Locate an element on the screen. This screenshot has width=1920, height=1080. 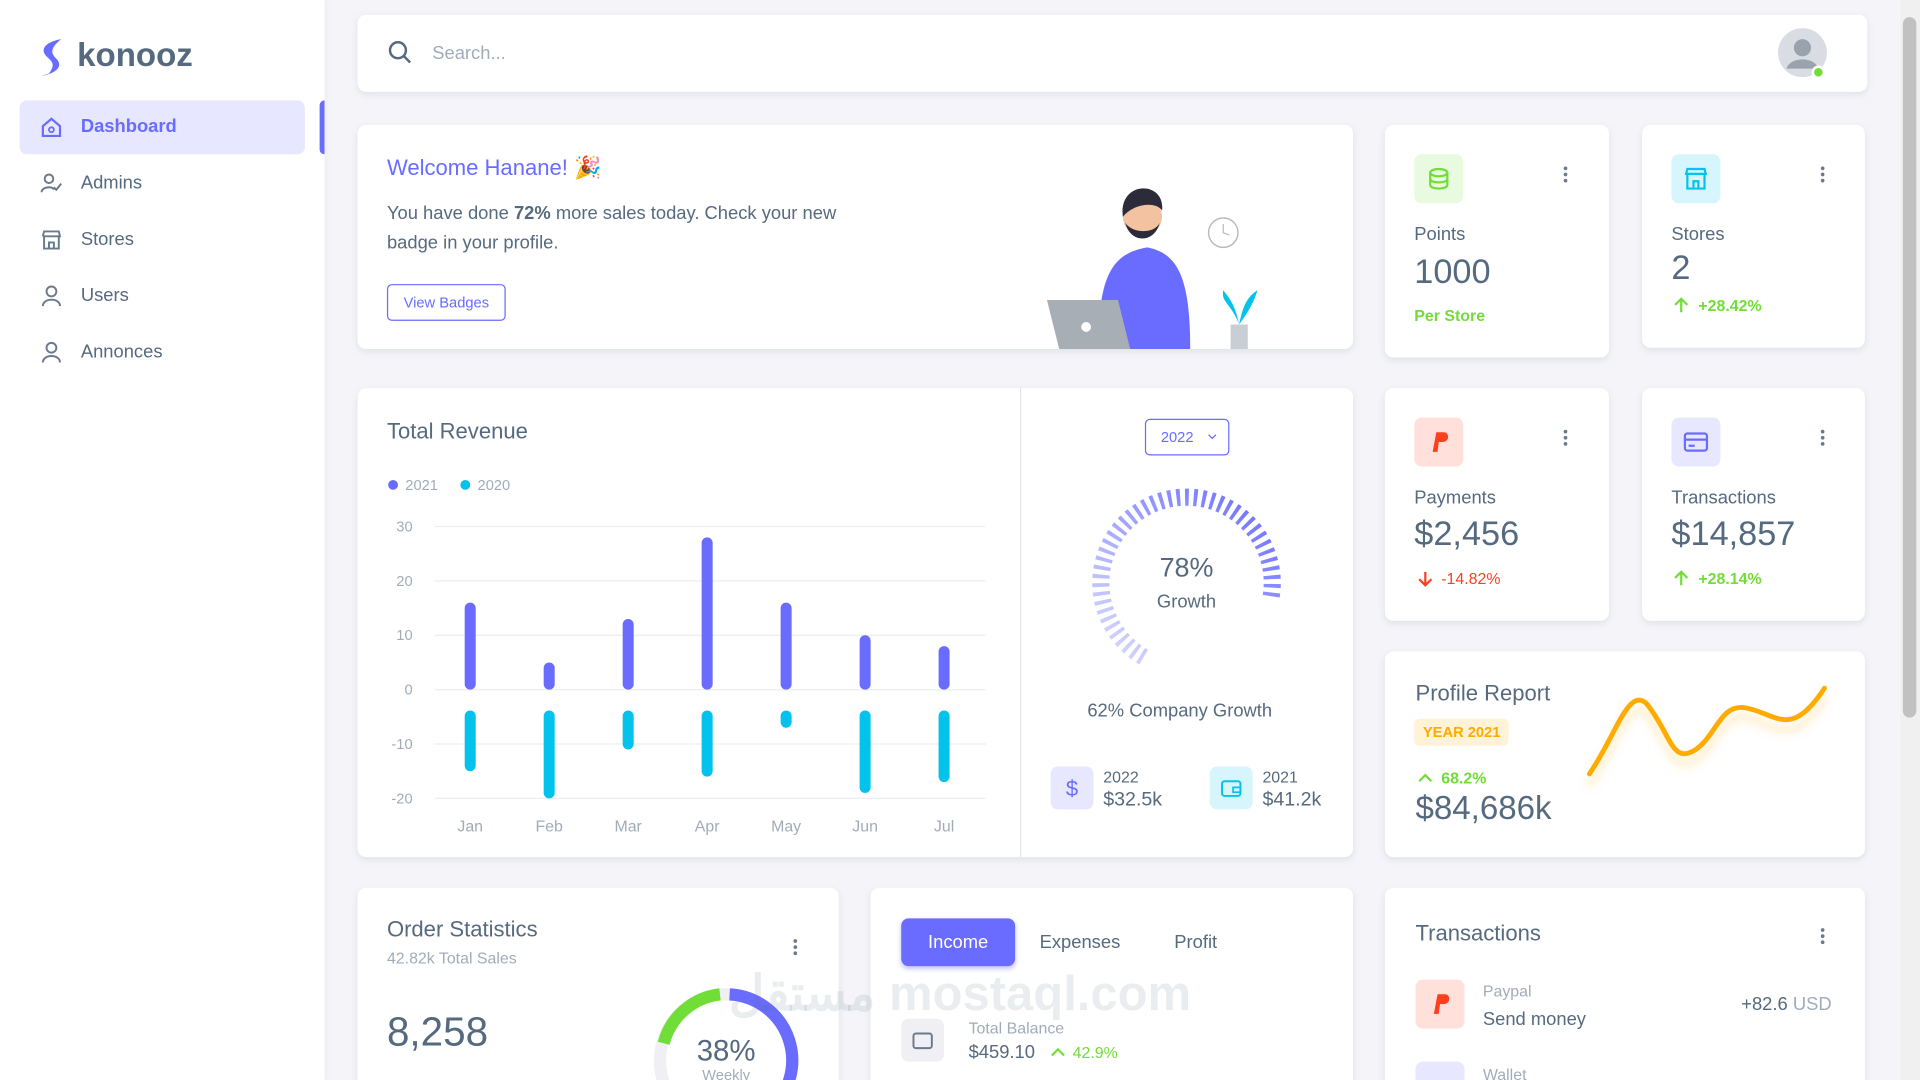
tab-profit: Profit is located at coordinates (1196, 942).